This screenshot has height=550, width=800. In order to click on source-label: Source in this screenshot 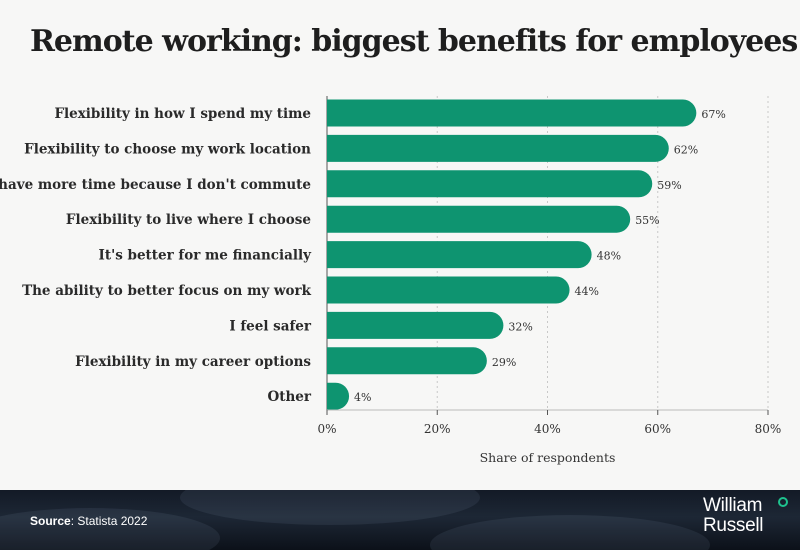, I will do `click(50, 521)`.